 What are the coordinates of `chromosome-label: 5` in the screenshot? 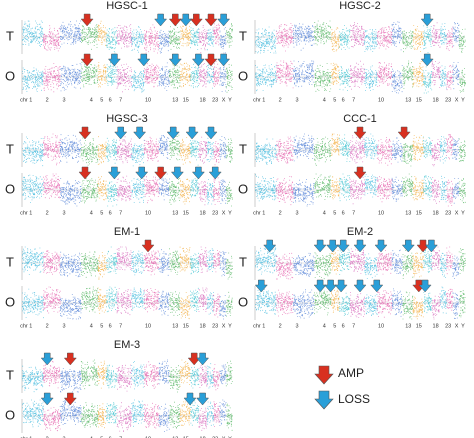 It's located at (334, 100).